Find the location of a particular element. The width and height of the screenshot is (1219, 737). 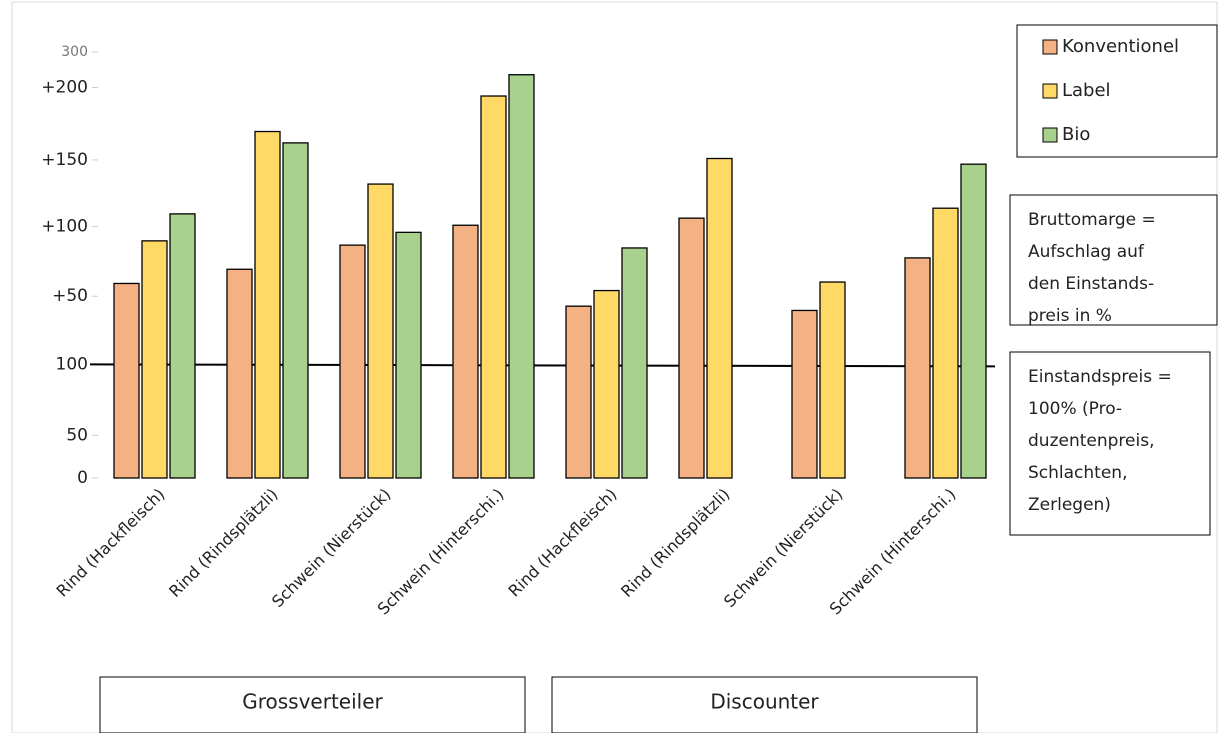

y-tick-label: +100 is located at coordinates (64, 227).